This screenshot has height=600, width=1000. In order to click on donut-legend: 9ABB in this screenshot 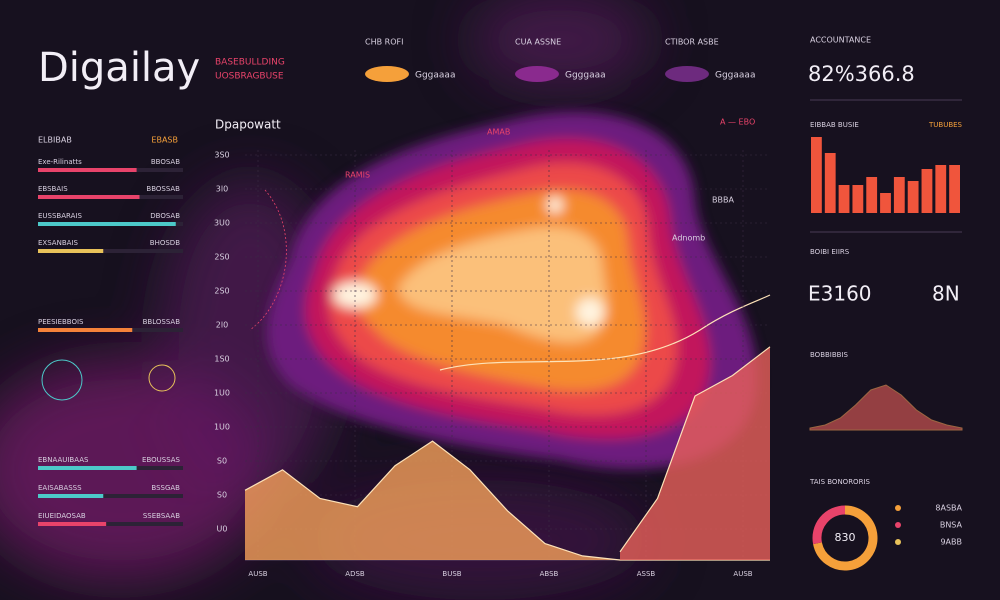, I will do `click(951, 542)`.